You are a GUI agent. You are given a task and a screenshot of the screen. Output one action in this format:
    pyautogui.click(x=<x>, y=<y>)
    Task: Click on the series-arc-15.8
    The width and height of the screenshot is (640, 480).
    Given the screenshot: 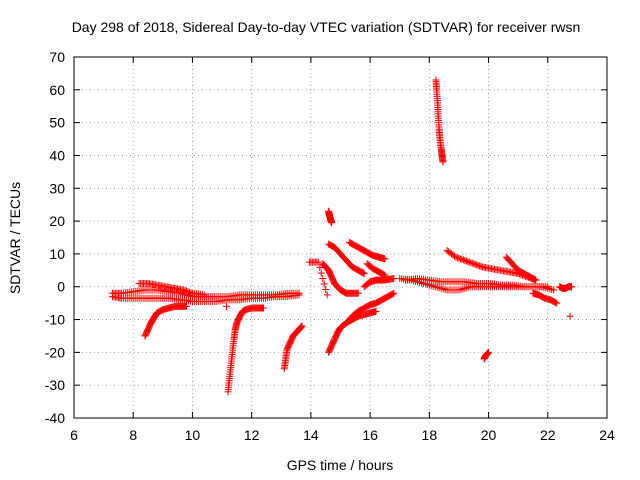 What is the action you would take?
    pyautogui.click(x=379, y=283)
    